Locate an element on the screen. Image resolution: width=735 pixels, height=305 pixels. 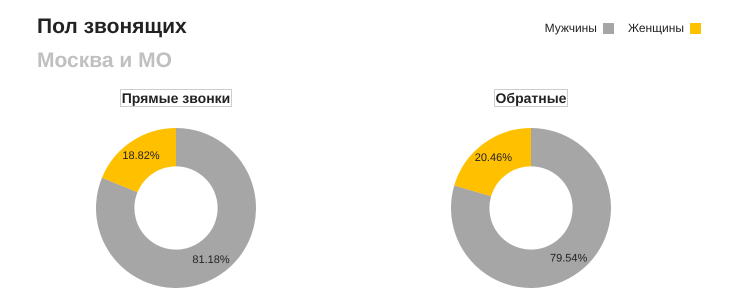
data-label: 79.54% is located at coordinates (569, 258).